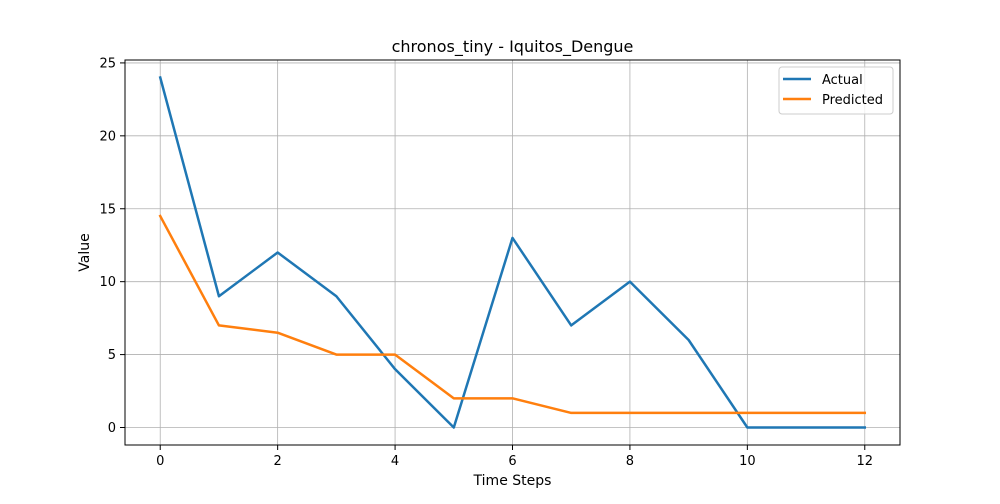 Image resolution: width=1000 pixels, height=504 pixels. I want to click on y-axis-label: Value, so click(85, 252).